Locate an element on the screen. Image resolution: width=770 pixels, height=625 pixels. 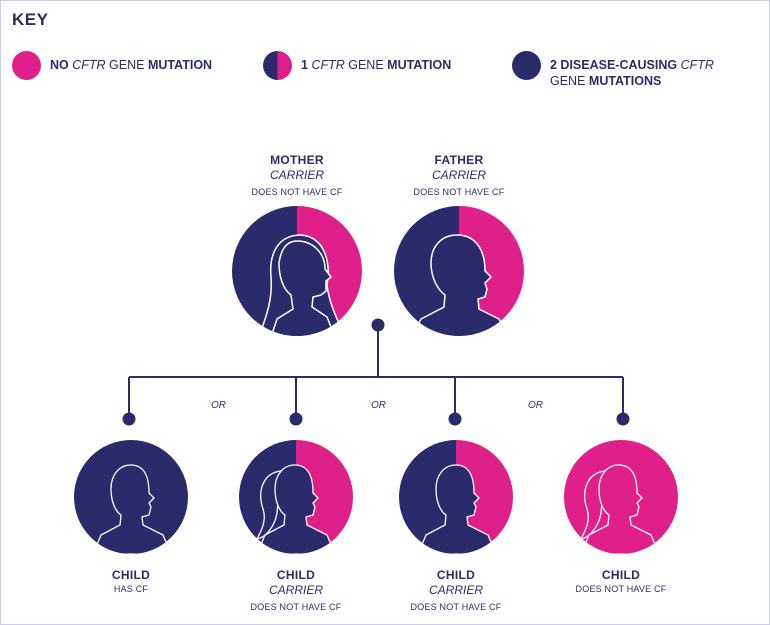
navy-circle-icon is located at coordinates (526, 65).